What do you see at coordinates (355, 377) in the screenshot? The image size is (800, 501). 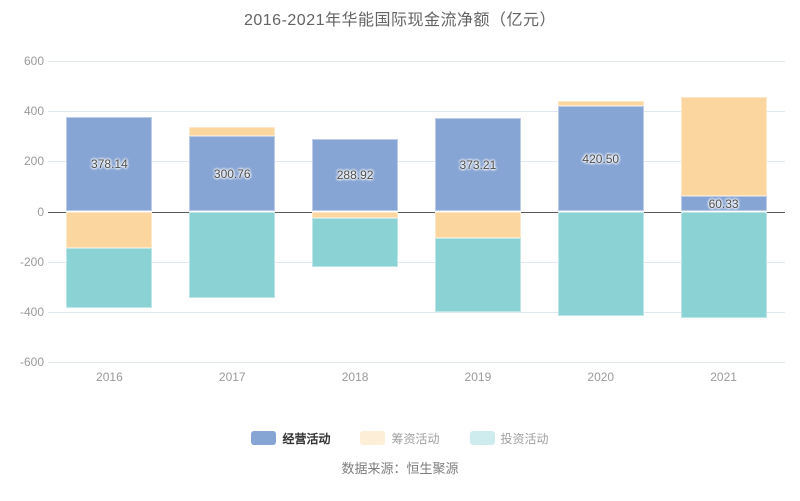 I see `x-axis-tick-label: 2018` at bounding box center [355, 377].